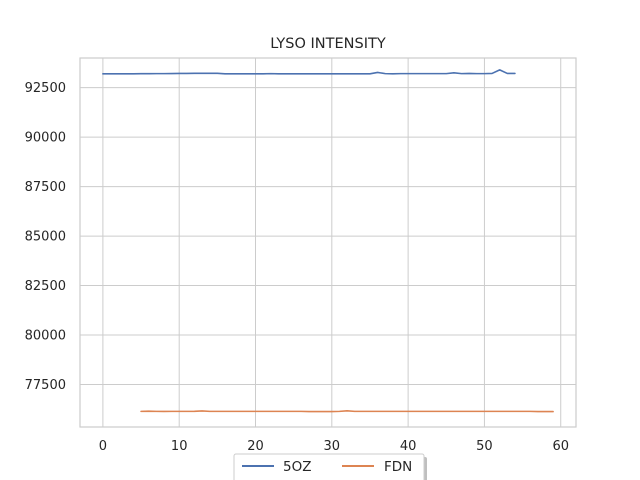 The image size is (640, 480). Describe the element at coordinates (103, 446) in the screenshot. I see `x-tick-label: 0` at that location.